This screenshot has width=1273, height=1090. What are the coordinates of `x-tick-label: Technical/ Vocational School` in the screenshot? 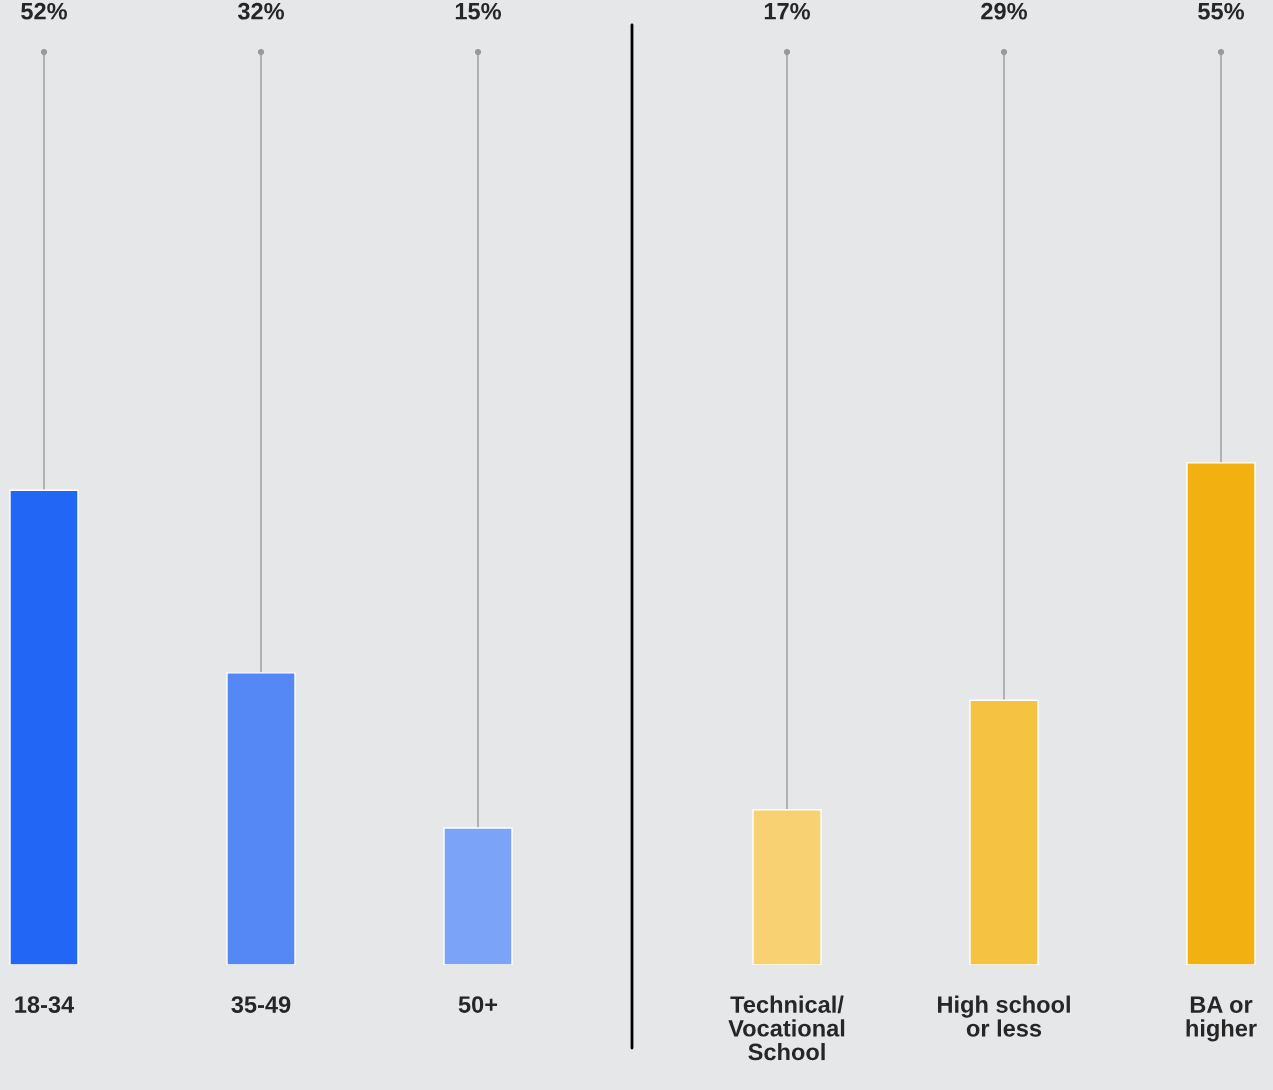 It's located at (786, 1028).